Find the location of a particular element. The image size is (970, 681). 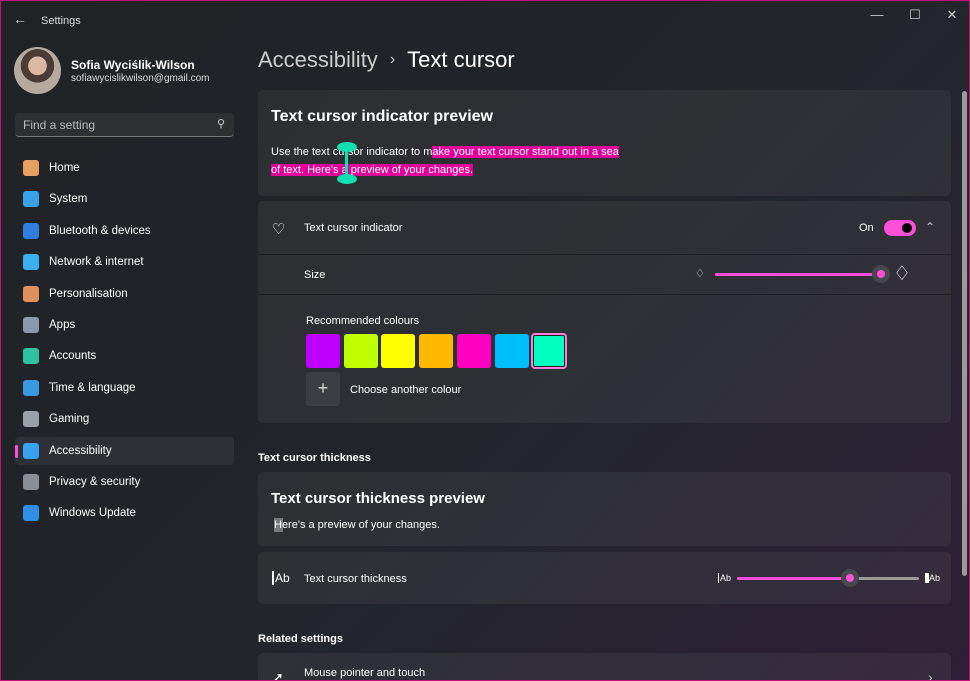

preview-title: Text cursor indicator preview is located at coordinates (382, 116).